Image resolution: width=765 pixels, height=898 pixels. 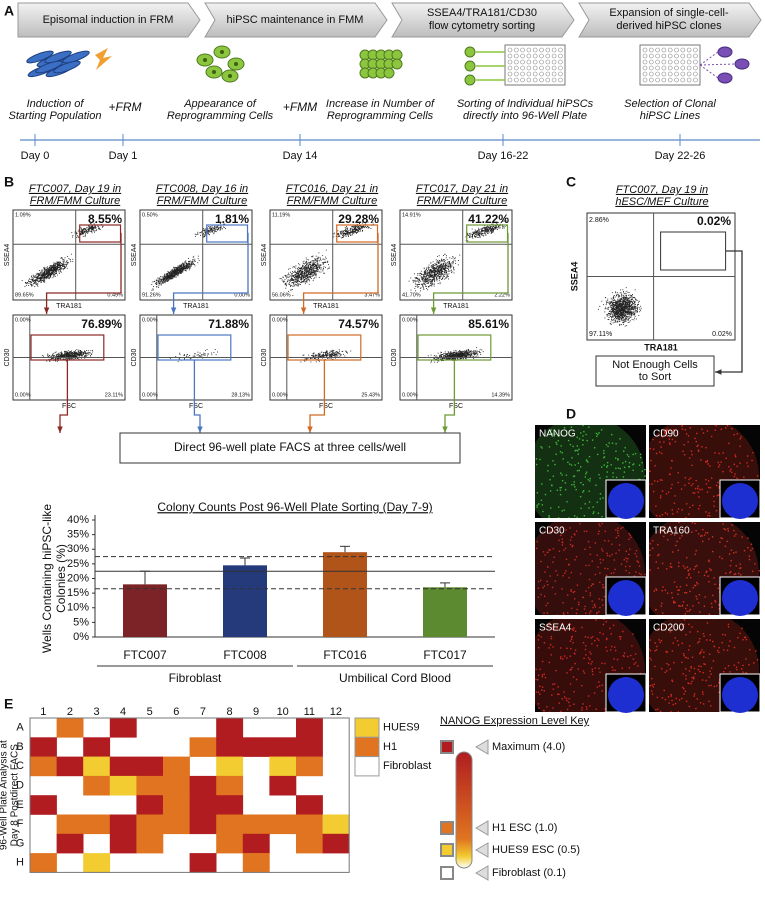 What do you see at coordinates (210, 230) in the screenshot?
I see `scatter-dots` at bounding box center [210, 230].